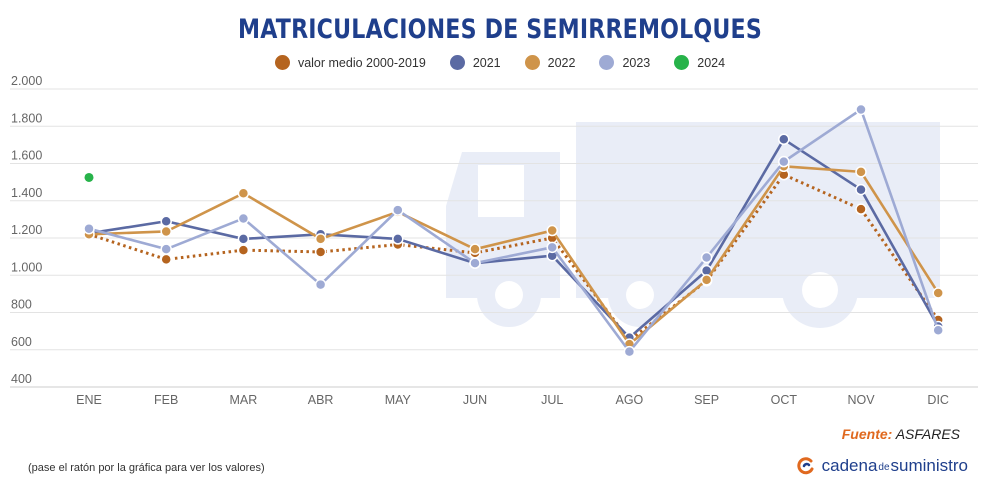 Image resolution: width=1000 pixels, height=500 pixels. Describe the element at coordinates (21, 342) in the screenshot. I see `y-tick-label: 600` at that location.